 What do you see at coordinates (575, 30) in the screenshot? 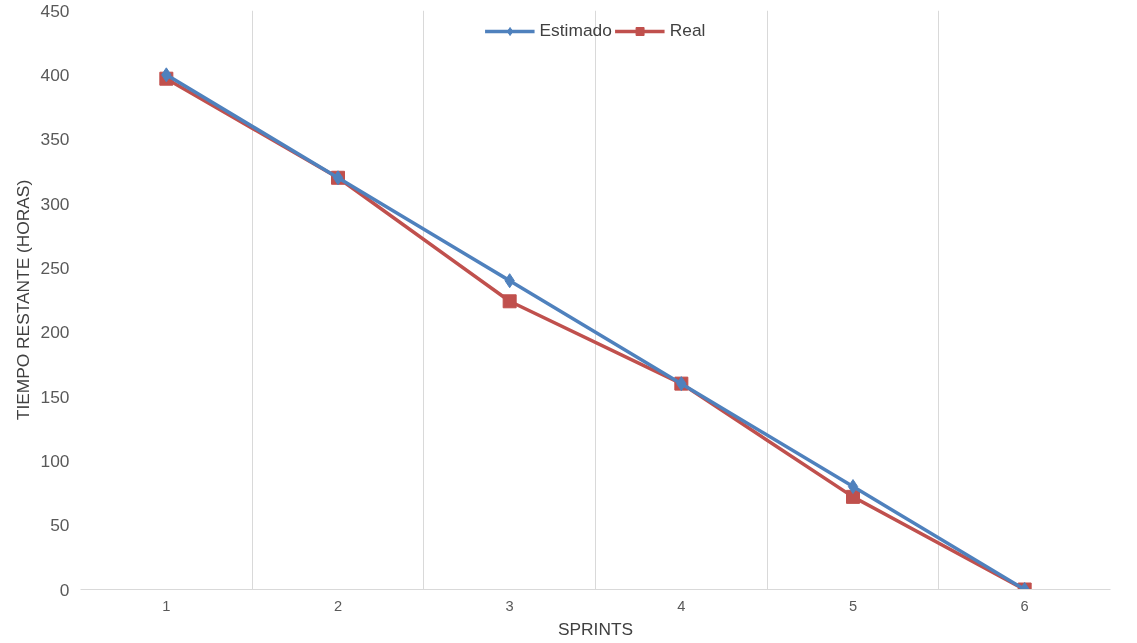
I see `legend-label: Estimado` at bounding box center [575, 30].